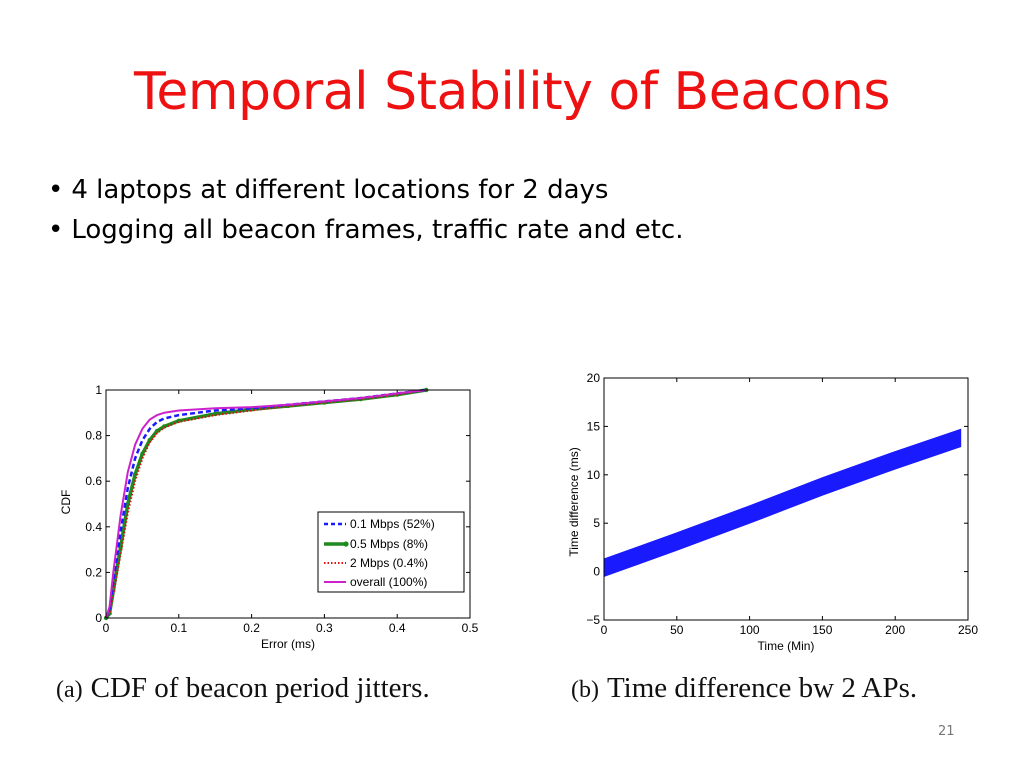  What do you see at coordinates (260, 688) in the screenshot?
I see `caption-a-text: CDF of beacon period jitters.` at bounding box center [260, 688].